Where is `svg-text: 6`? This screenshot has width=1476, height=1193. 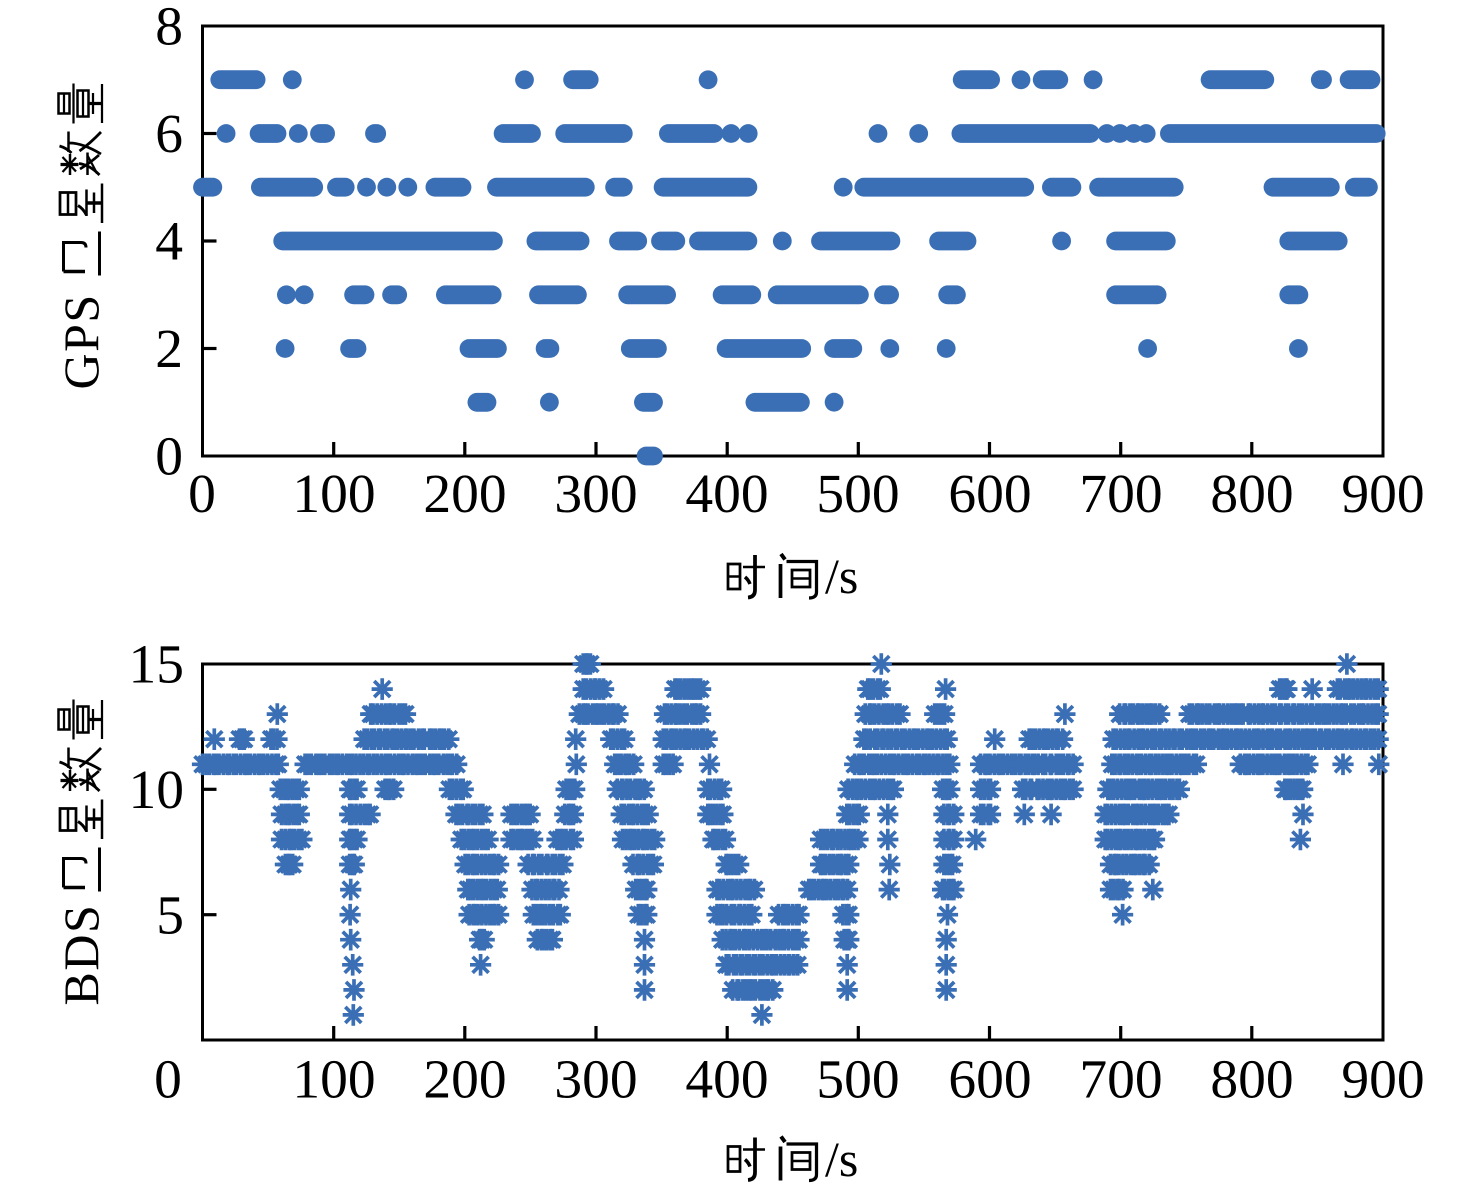 svg-text: 6 is located at coordinates (169, 134).